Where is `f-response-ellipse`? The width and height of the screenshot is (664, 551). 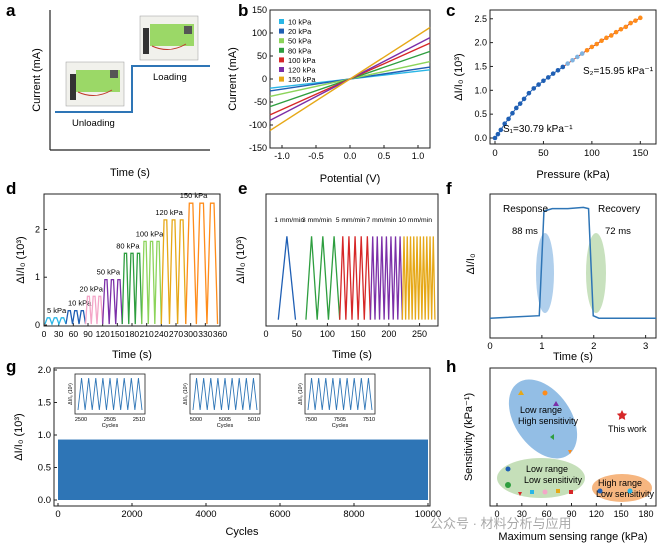
f-response-ellipse is located at coordinates (545, 273).